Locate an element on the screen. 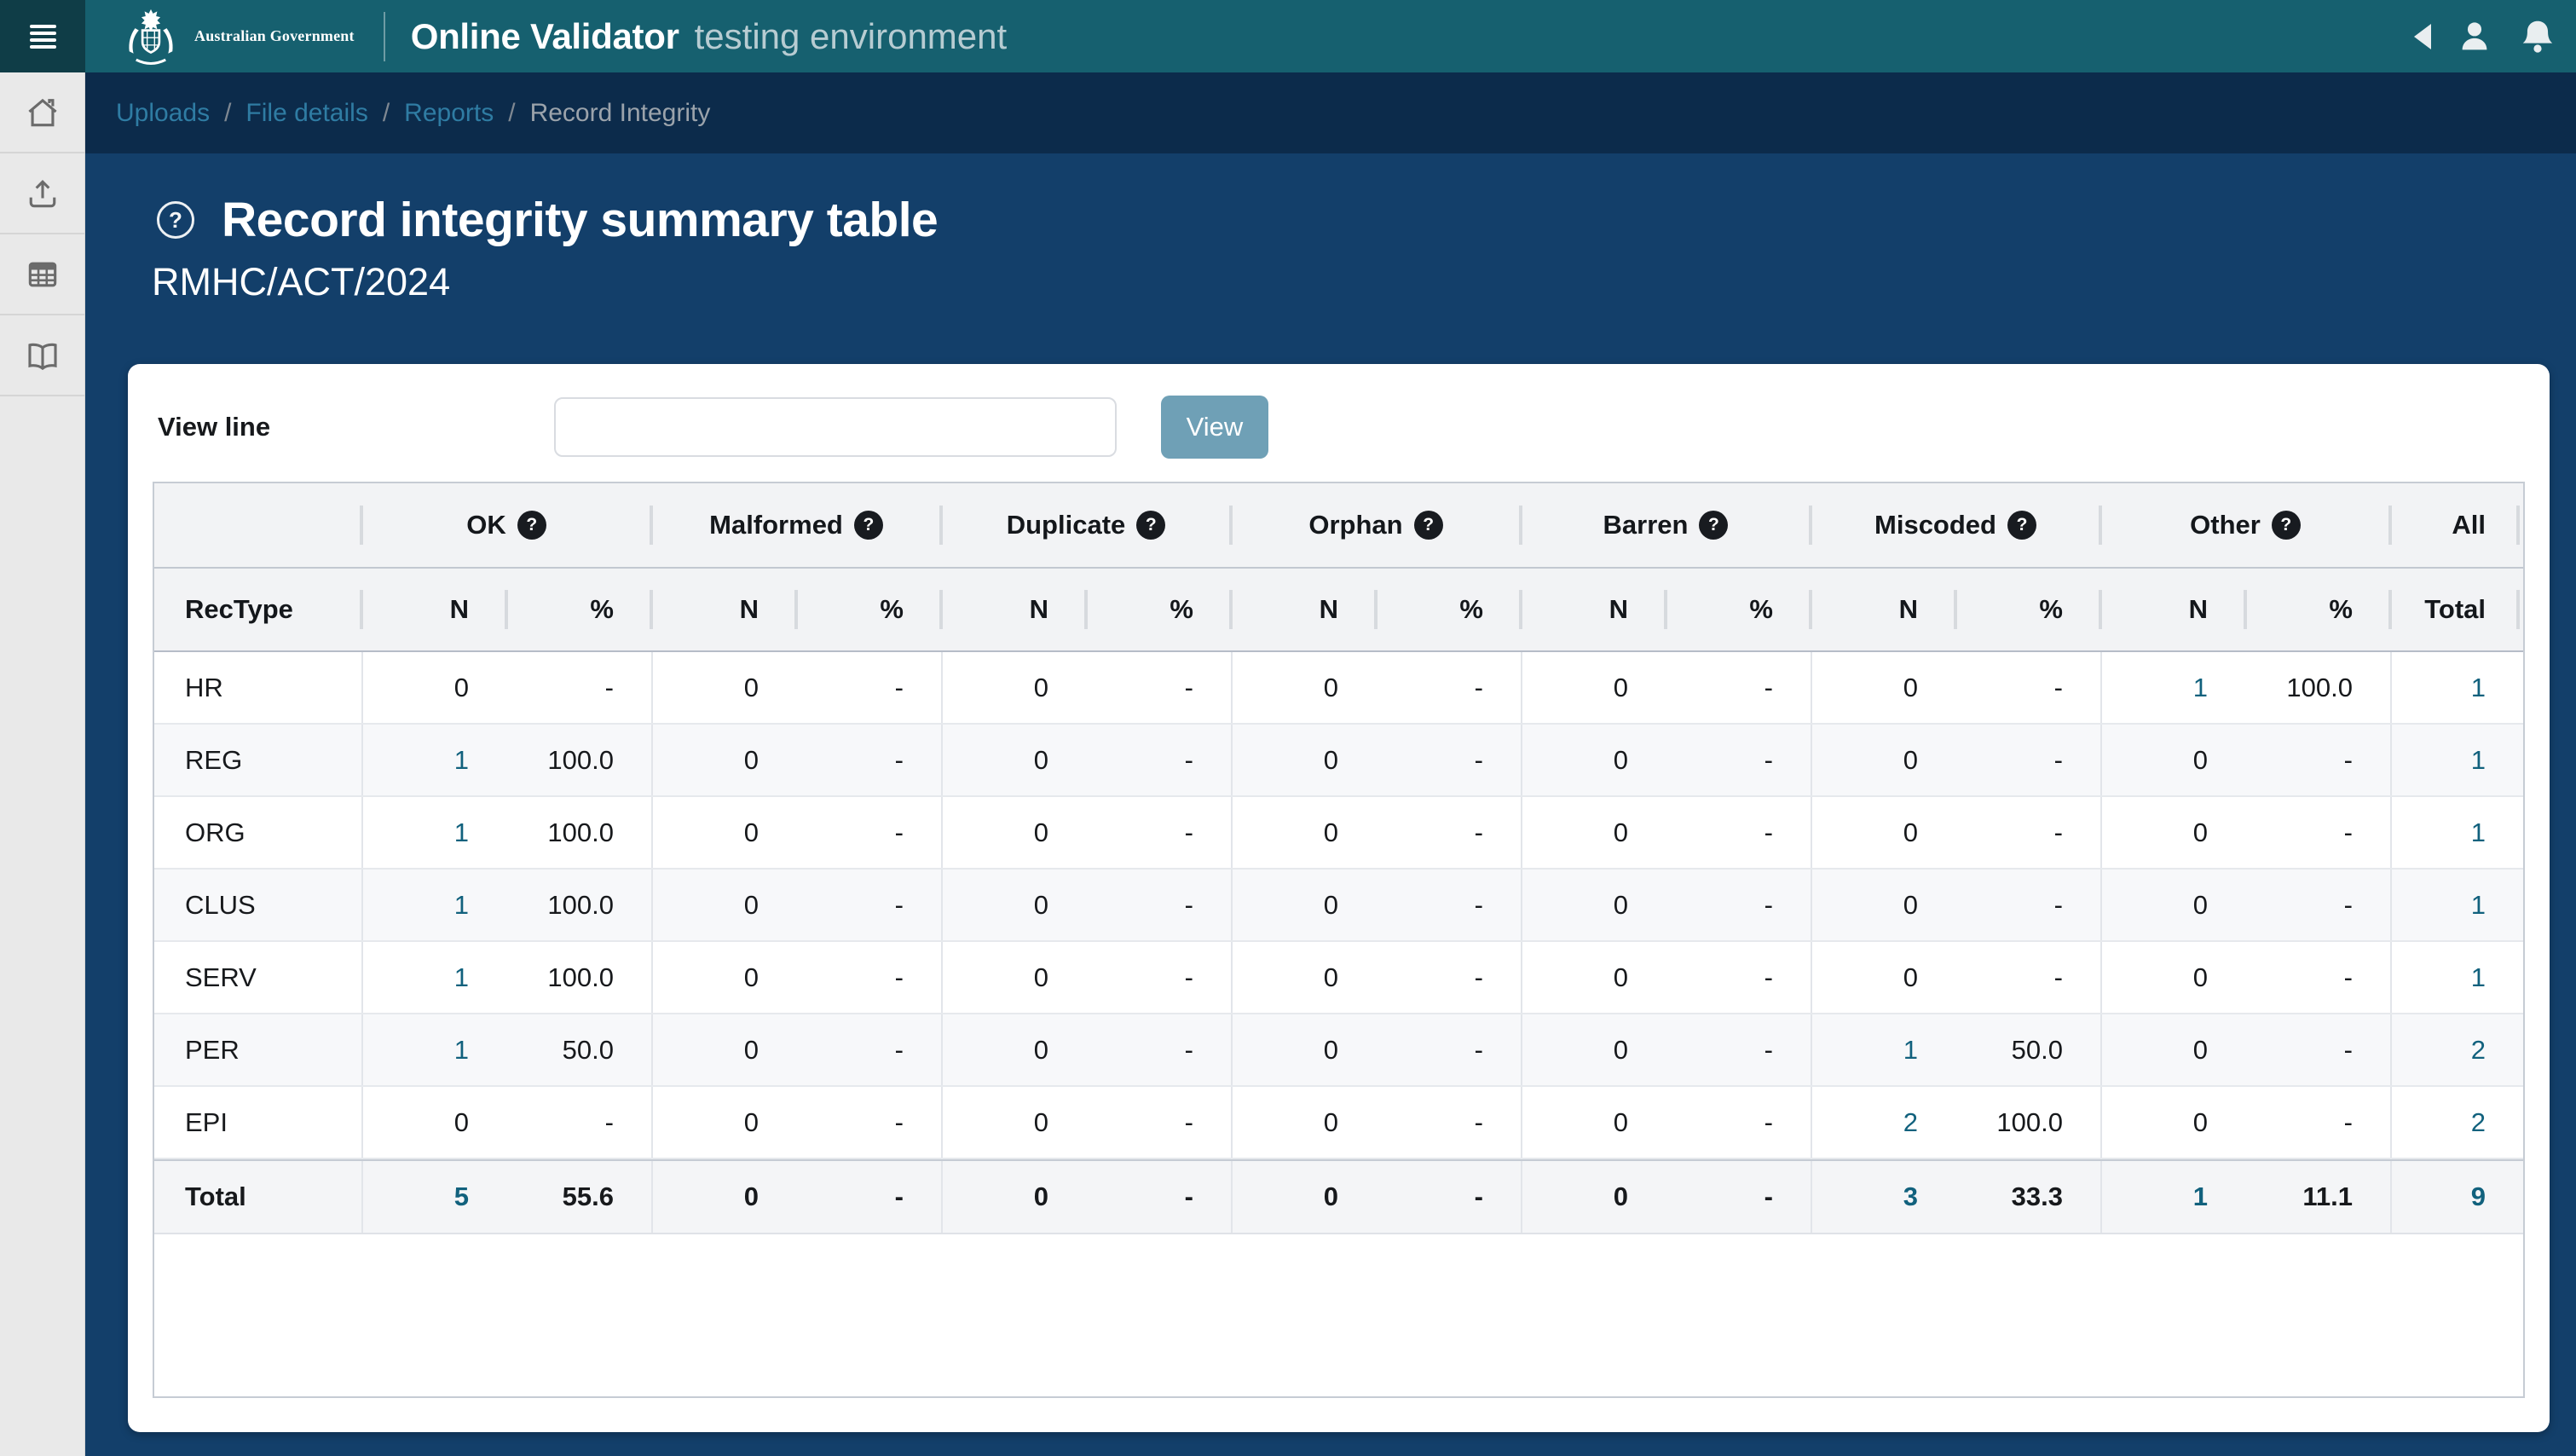 Image resolution: width=2576 pixels, height=1456 pixels. sidebar-item-docs is located at coordinates (42, 355).